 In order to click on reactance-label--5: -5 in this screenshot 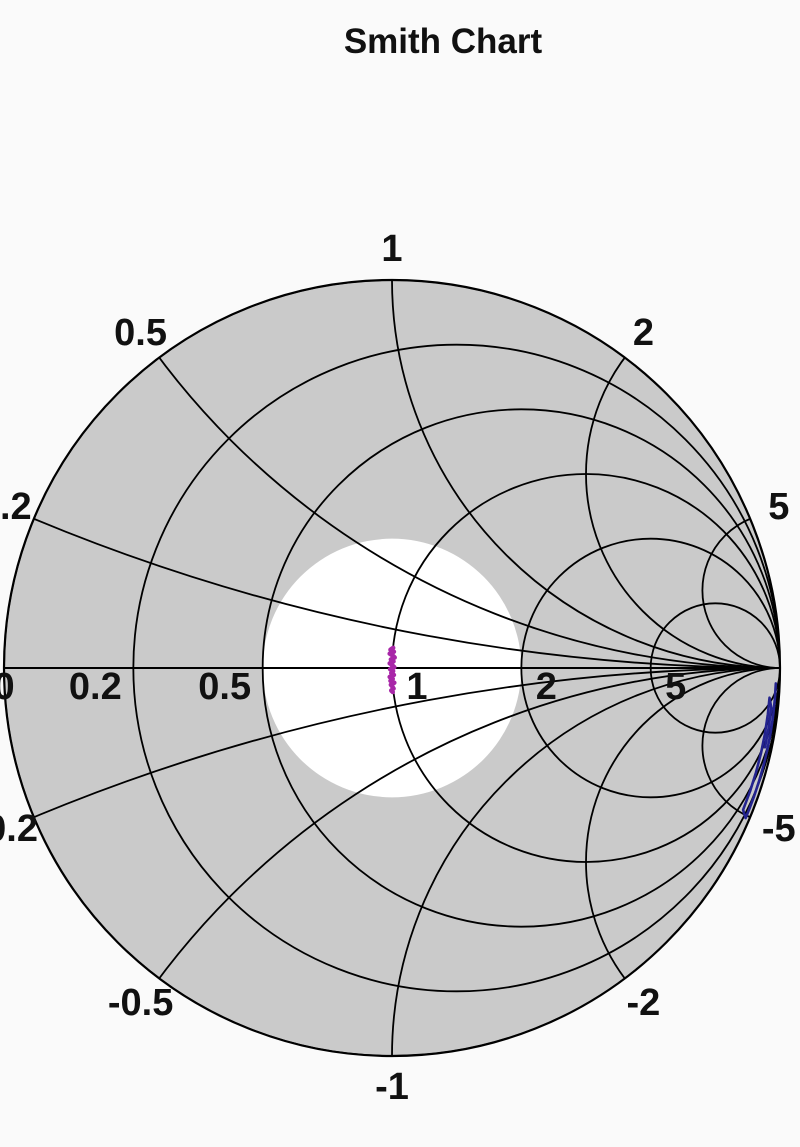, I will do `click(779, 829)`.